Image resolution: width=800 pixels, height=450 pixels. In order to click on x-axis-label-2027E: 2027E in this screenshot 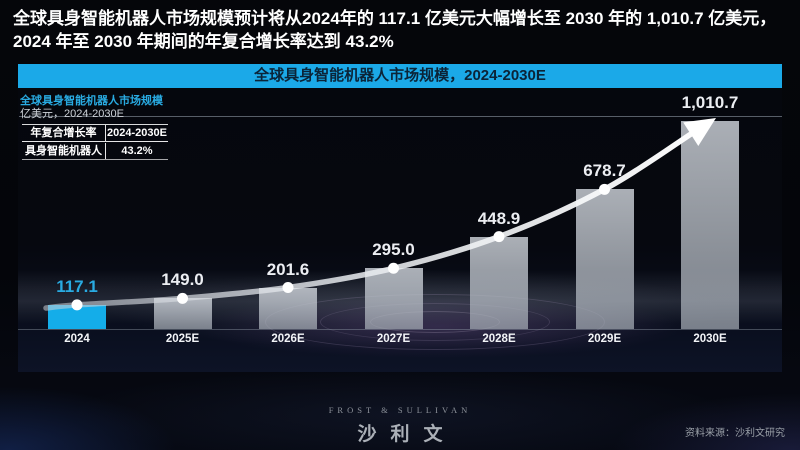, I will do `click(393, 339)`.